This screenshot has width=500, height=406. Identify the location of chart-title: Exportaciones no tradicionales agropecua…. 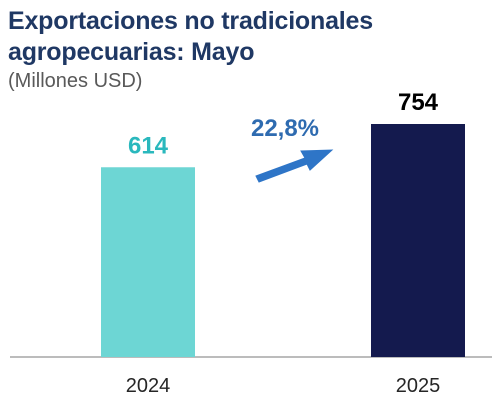
(190, 37).